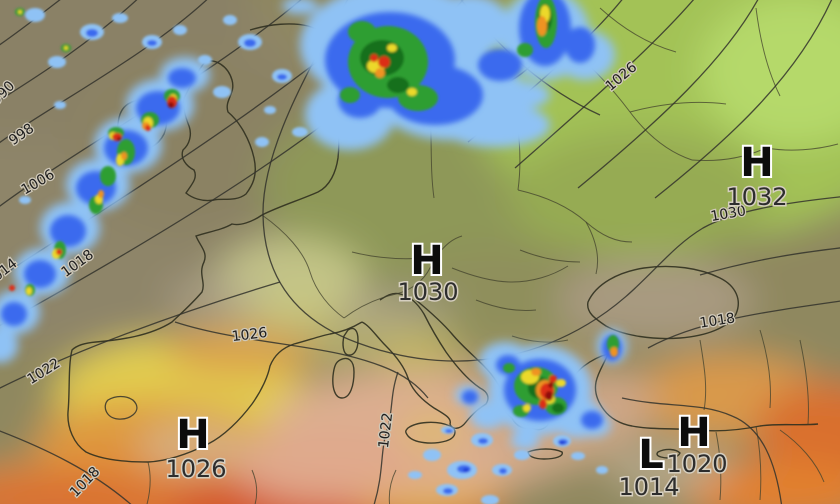 This screenshot has width=840, height=504. I want to click on pressure-value: 1030, so click(427, 292).